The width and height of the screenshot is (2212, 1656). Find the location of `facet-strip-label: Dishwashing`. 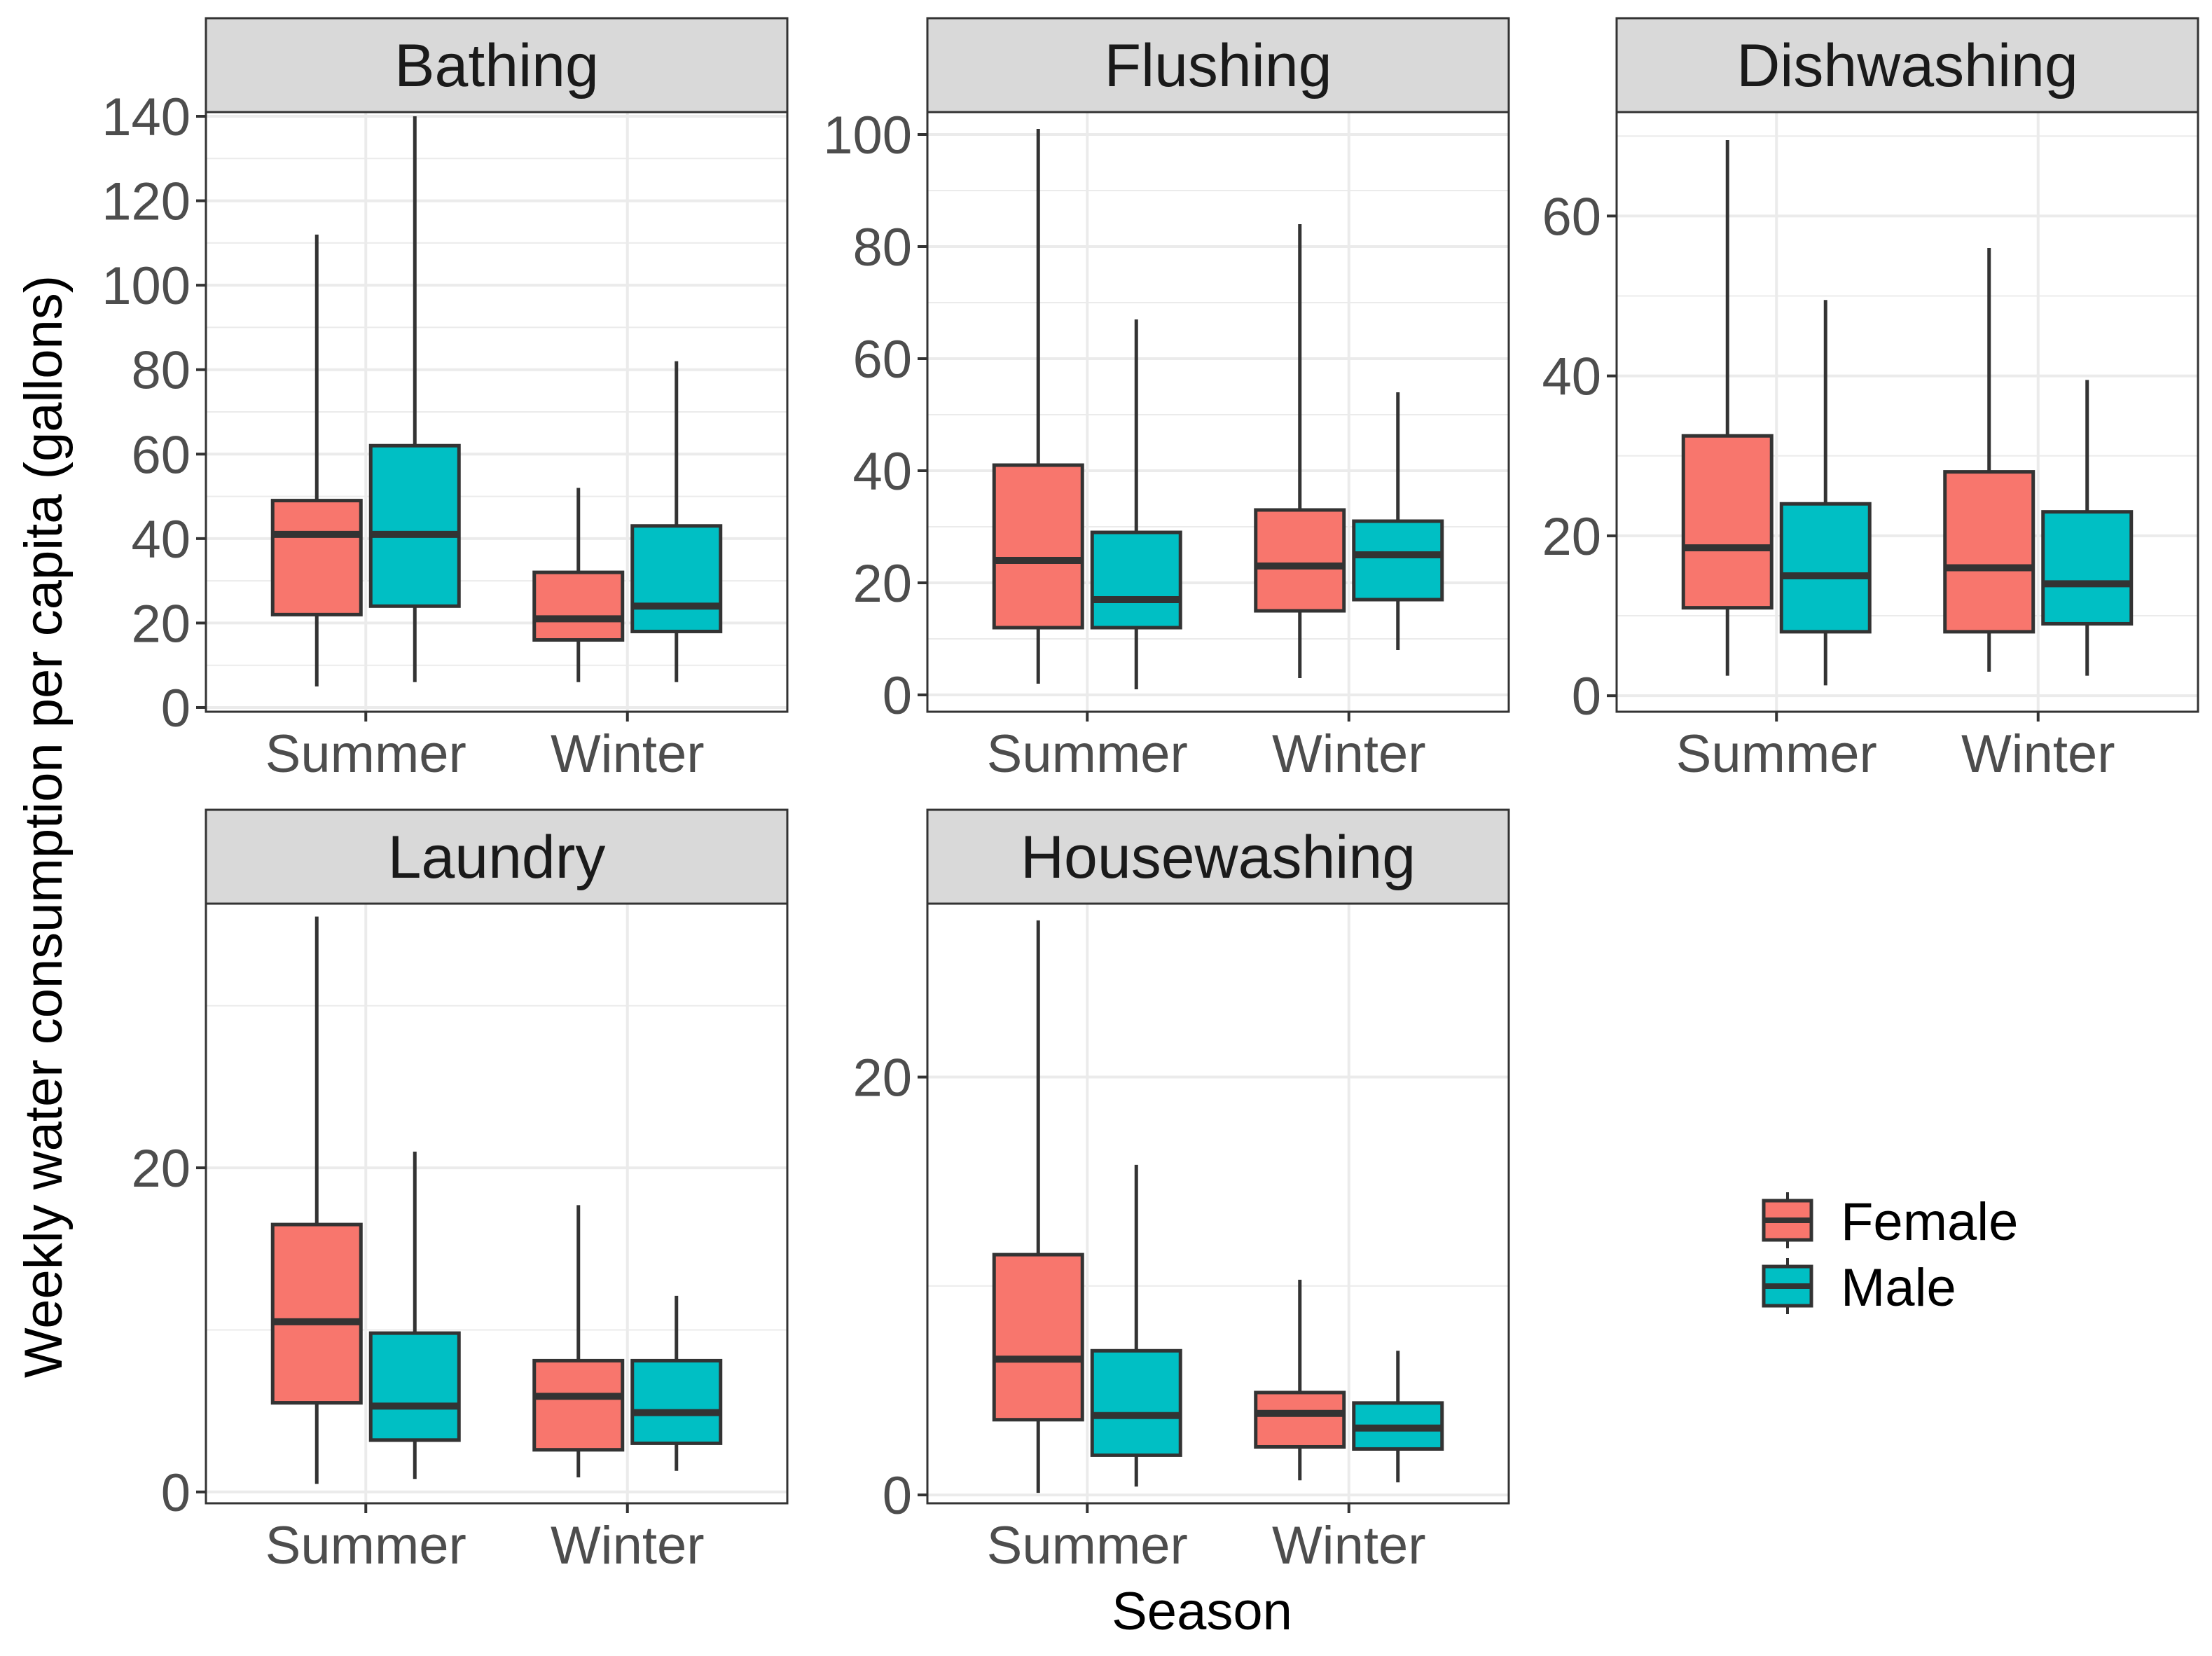

facet-strip-label: Dishwashing is located at coordinates (1907, 65).